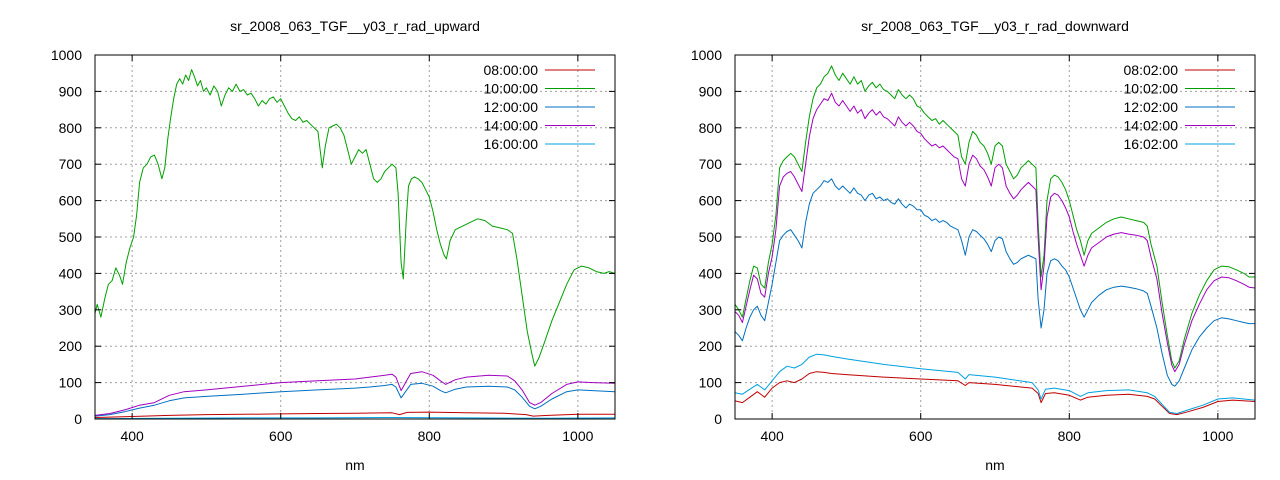  What do you see at coordinates (1151, 107) in the screenshot?
I see `legend-label-3: 12:02:00` at bounding box center [1151, 107].